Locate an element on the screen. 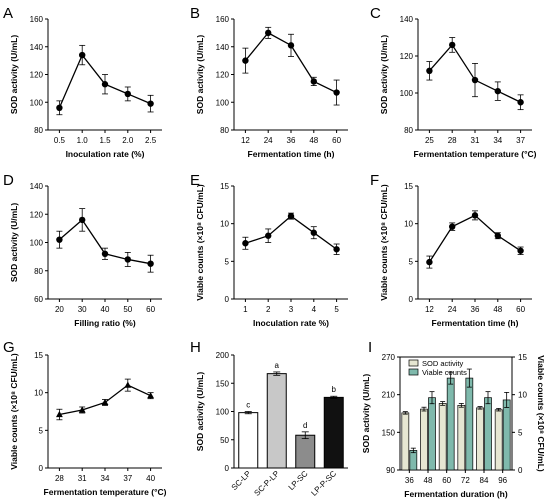 The height and width of the screenshot is (502, 550). panel-letter: G is located at coordinates (9, 347).